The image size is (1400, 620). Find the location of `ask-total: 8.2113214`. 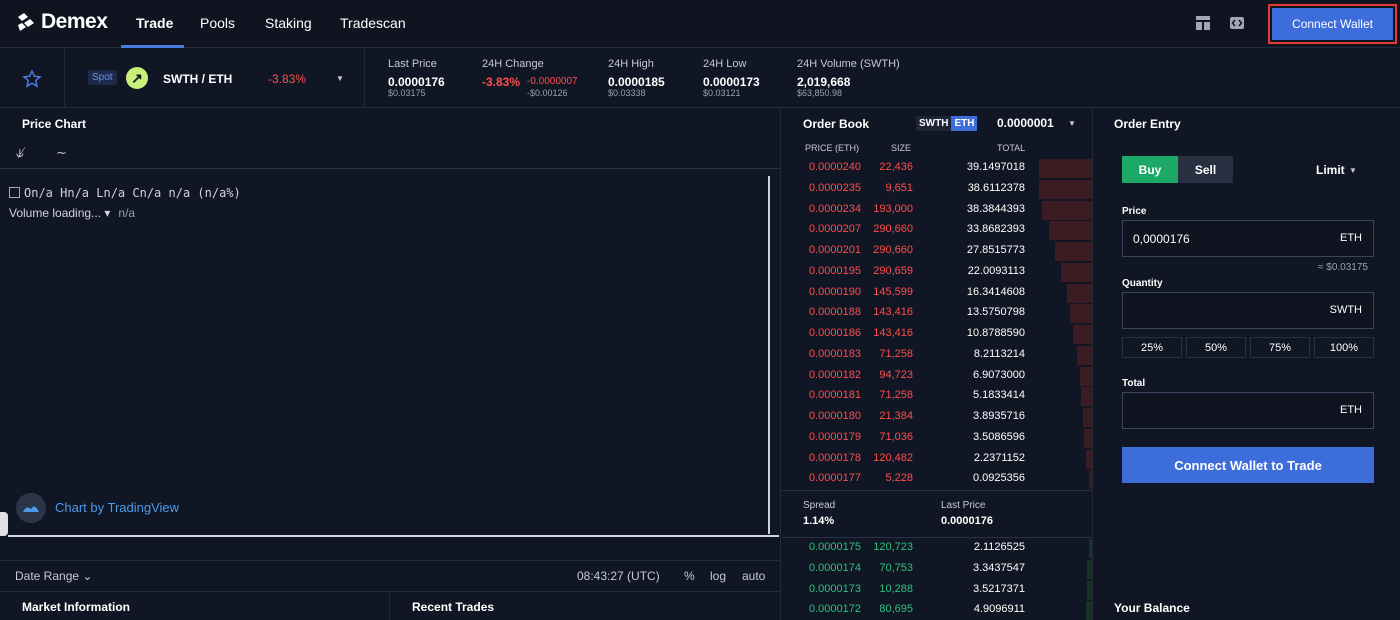

ask-total: 8.2113214 is located at coordinates (999, 353).